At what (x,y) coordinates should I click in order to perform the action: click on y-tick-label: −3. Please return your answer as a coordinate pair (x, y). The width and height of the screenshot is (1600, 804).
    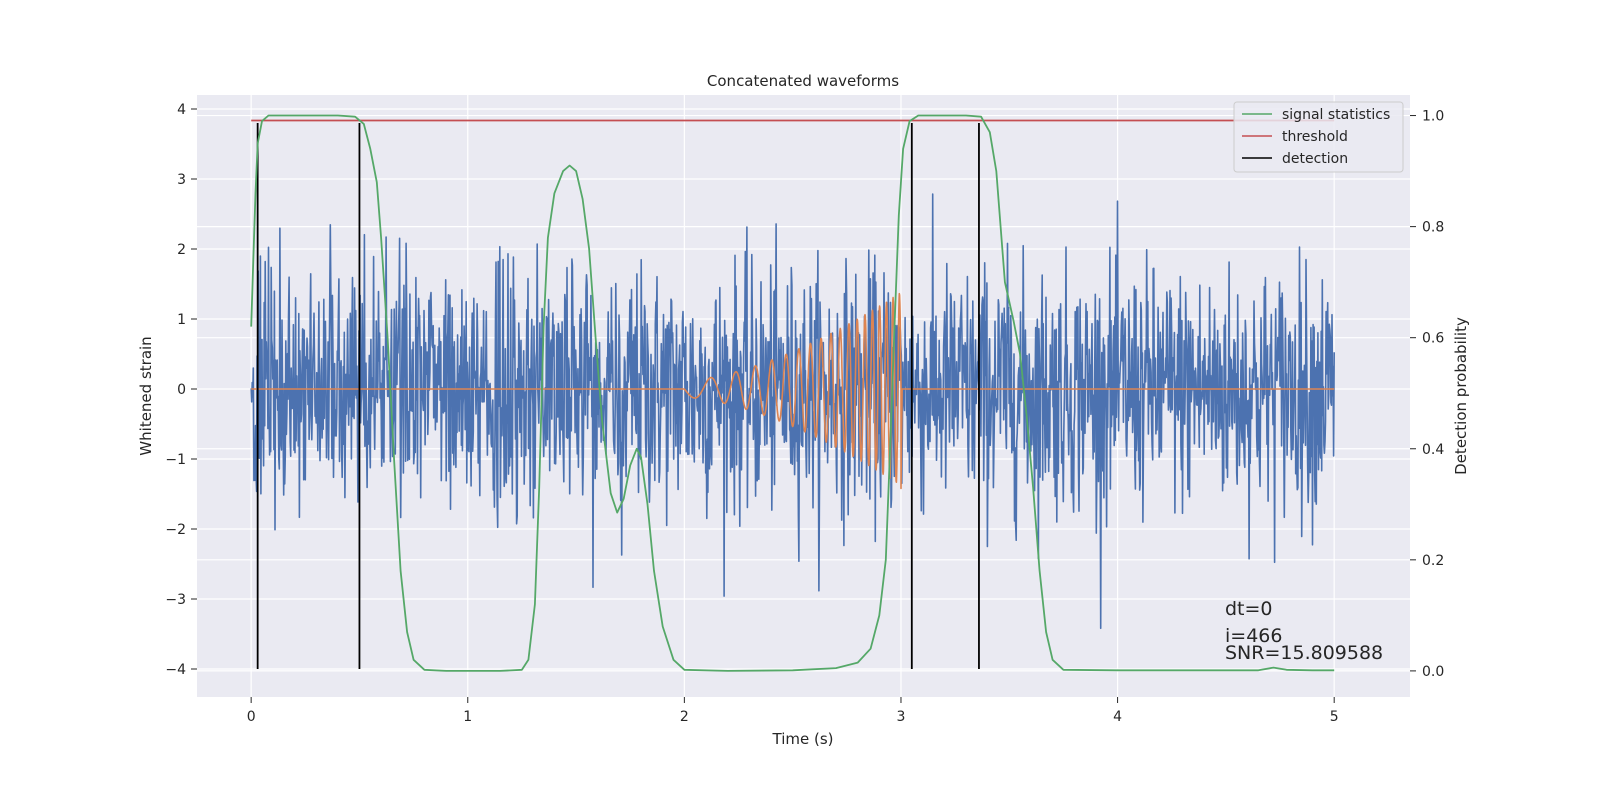
    Looking at the image, I should click on (175, 600).